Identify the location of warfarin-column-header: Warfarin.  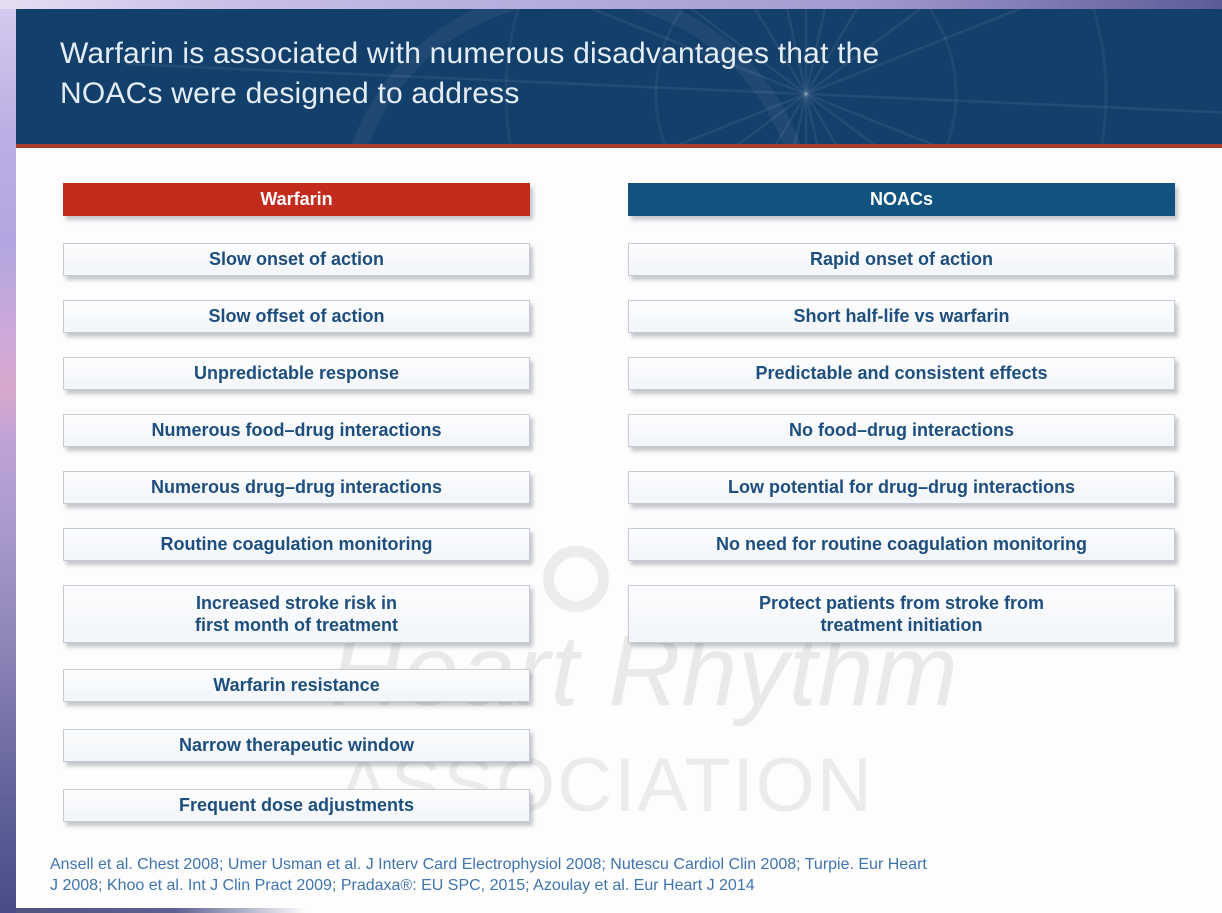
(296, 199).